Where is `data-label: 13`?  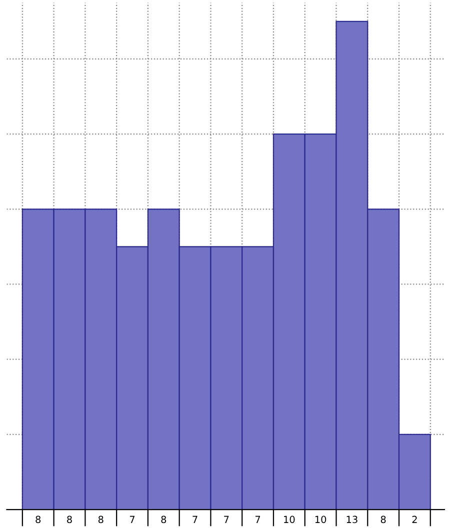
data-label: 13 is located at coordinates (352, 520).